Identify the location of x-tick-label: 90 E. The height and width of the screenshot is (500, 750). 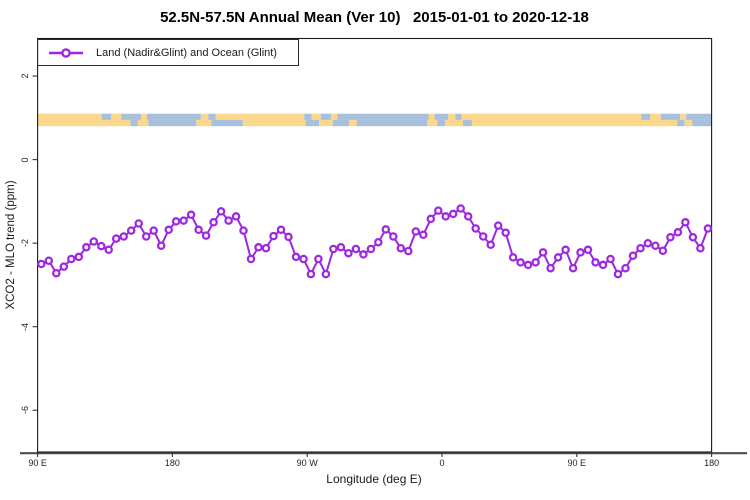
(577, 463).